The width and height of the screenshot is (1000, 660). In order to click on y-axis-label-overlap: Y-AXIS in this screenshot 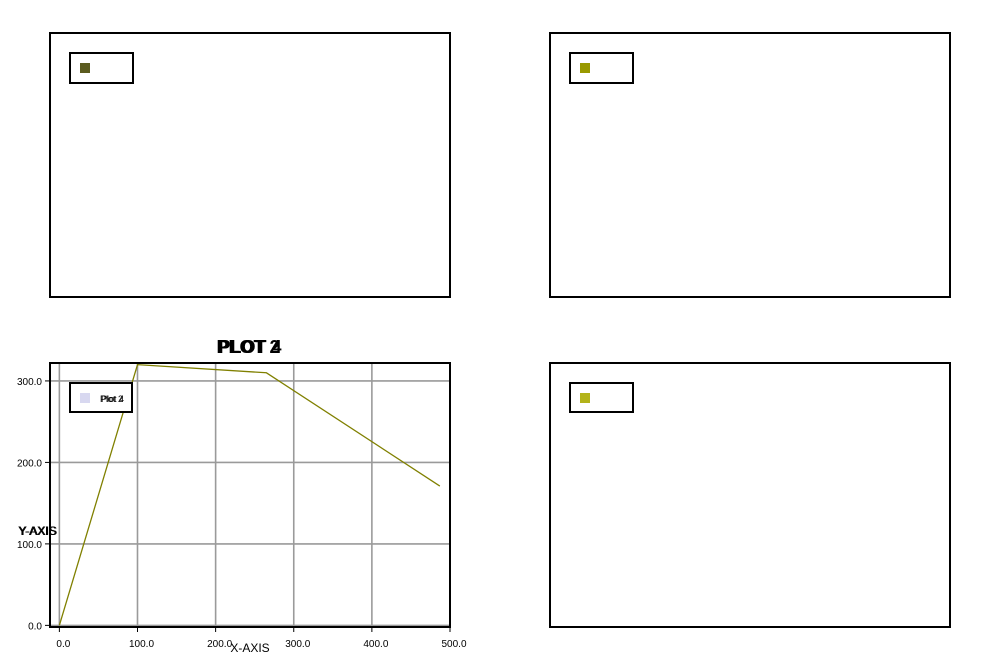, I will do `click(38, 531)`.